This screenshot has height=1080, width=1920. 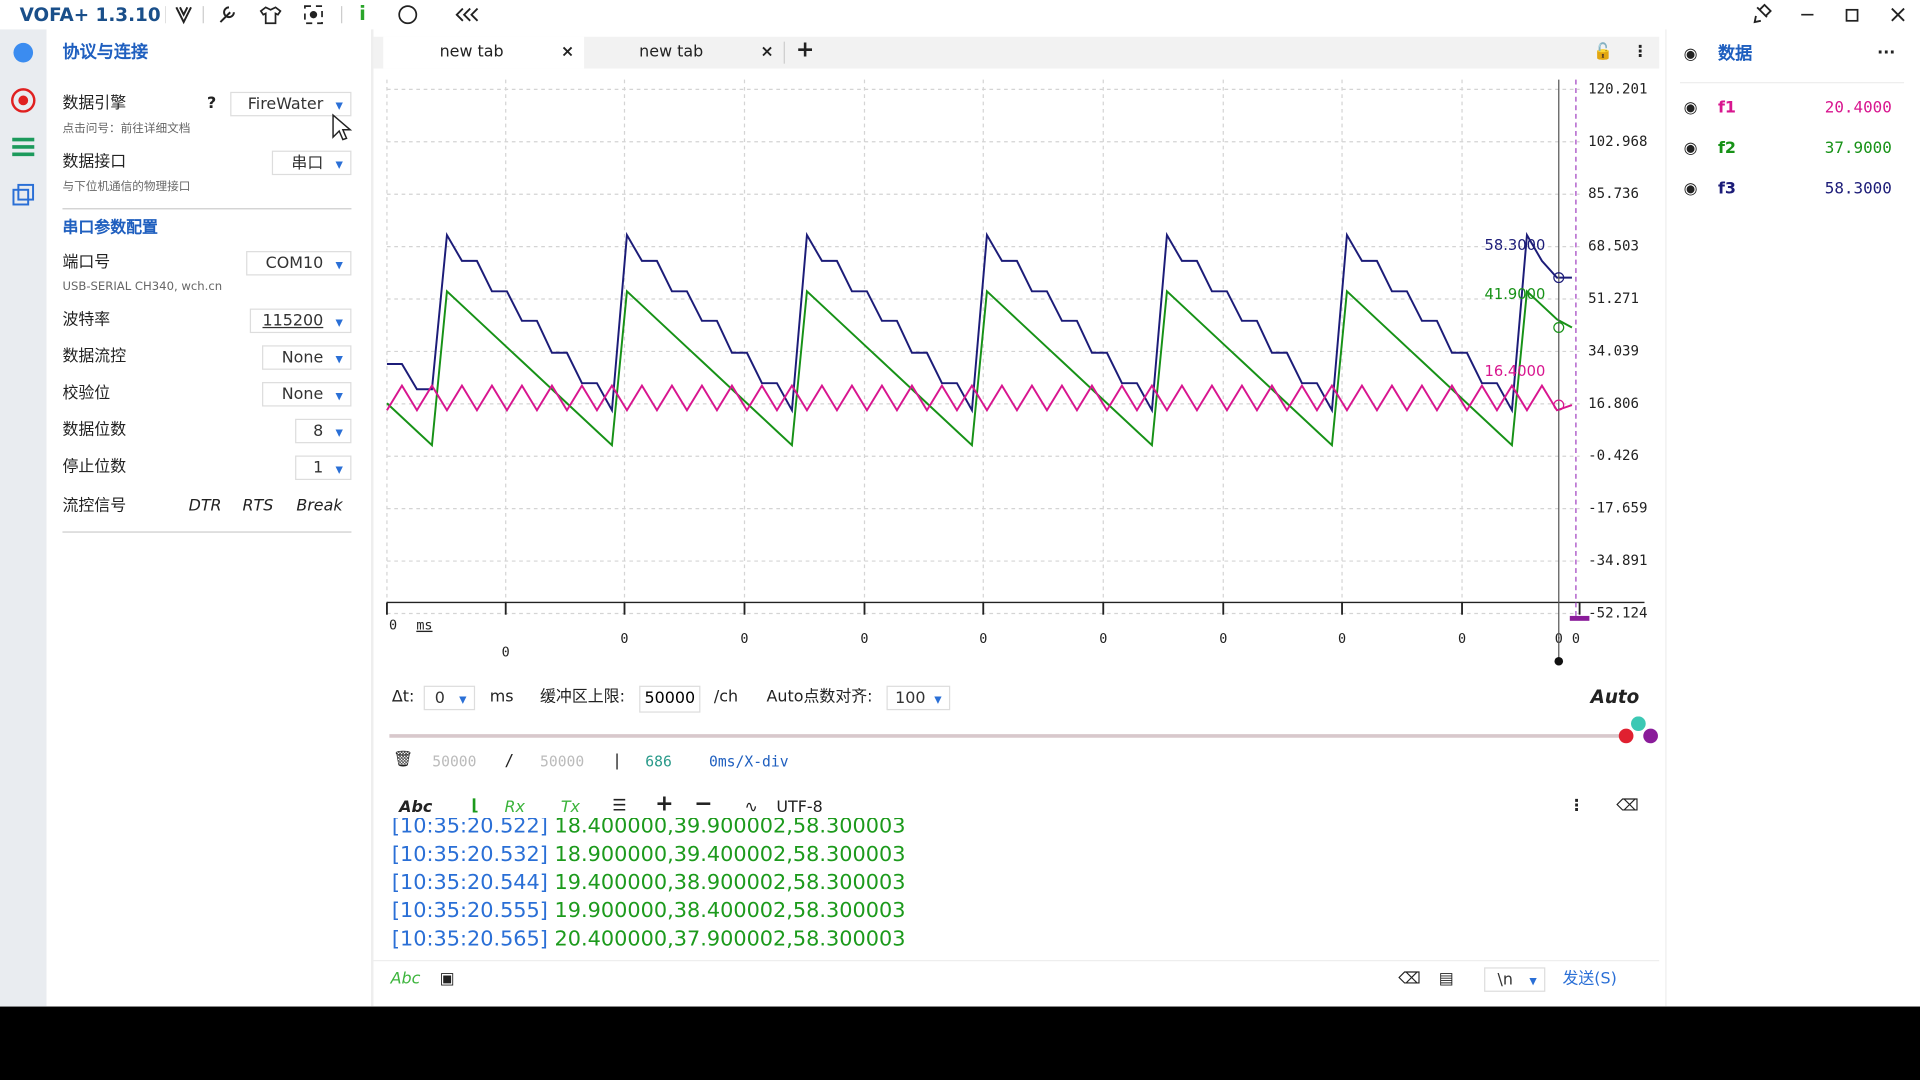 I want to click on series-line, so click(x=979, y=368).